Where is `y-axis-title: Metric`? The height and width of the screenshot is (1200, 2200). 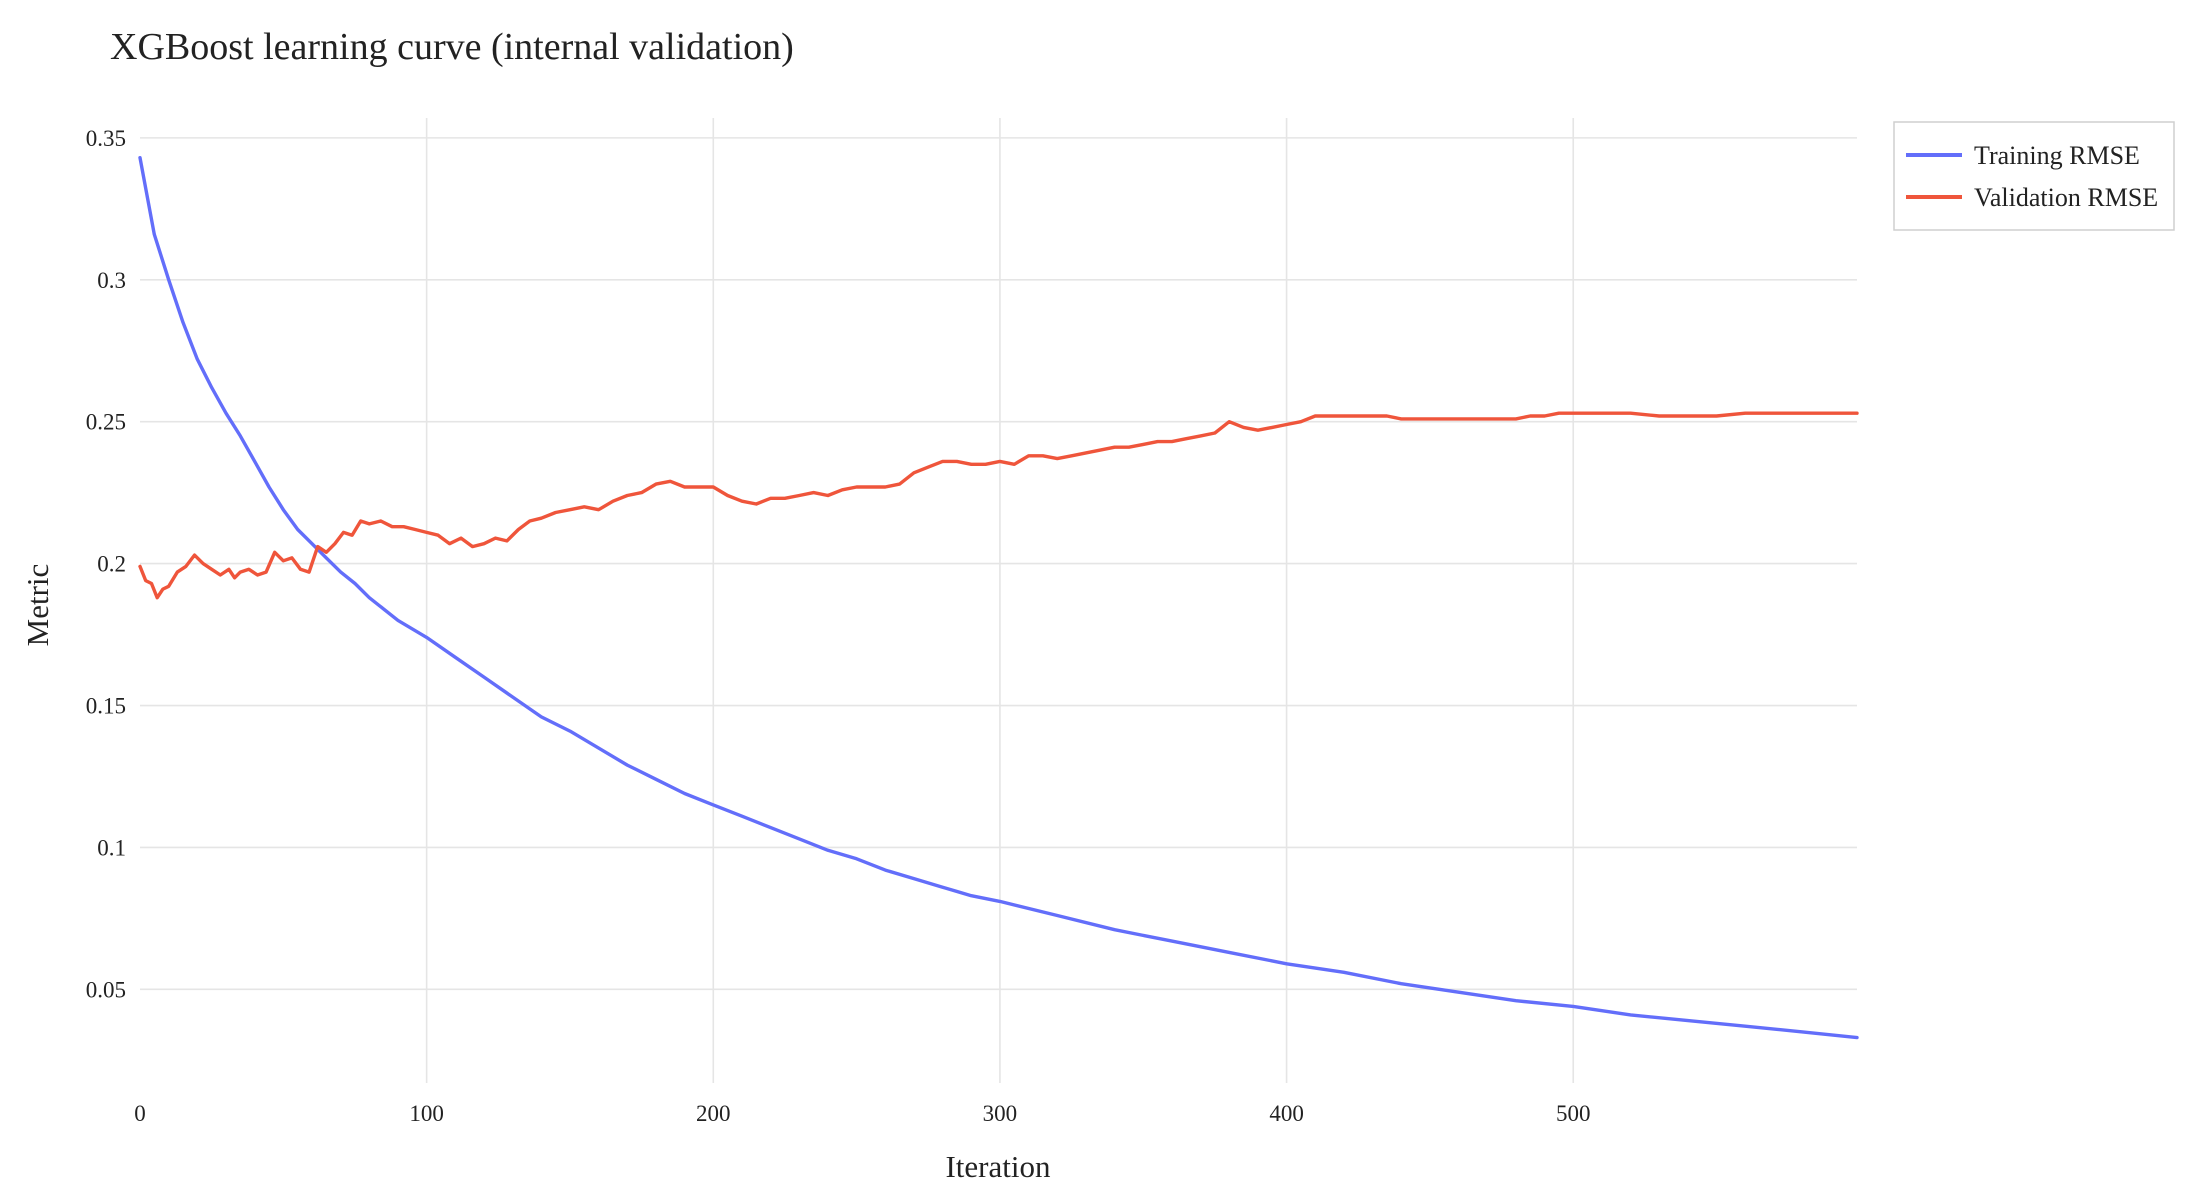
y-axis-title: Metric is located at coordinates (37, 605).